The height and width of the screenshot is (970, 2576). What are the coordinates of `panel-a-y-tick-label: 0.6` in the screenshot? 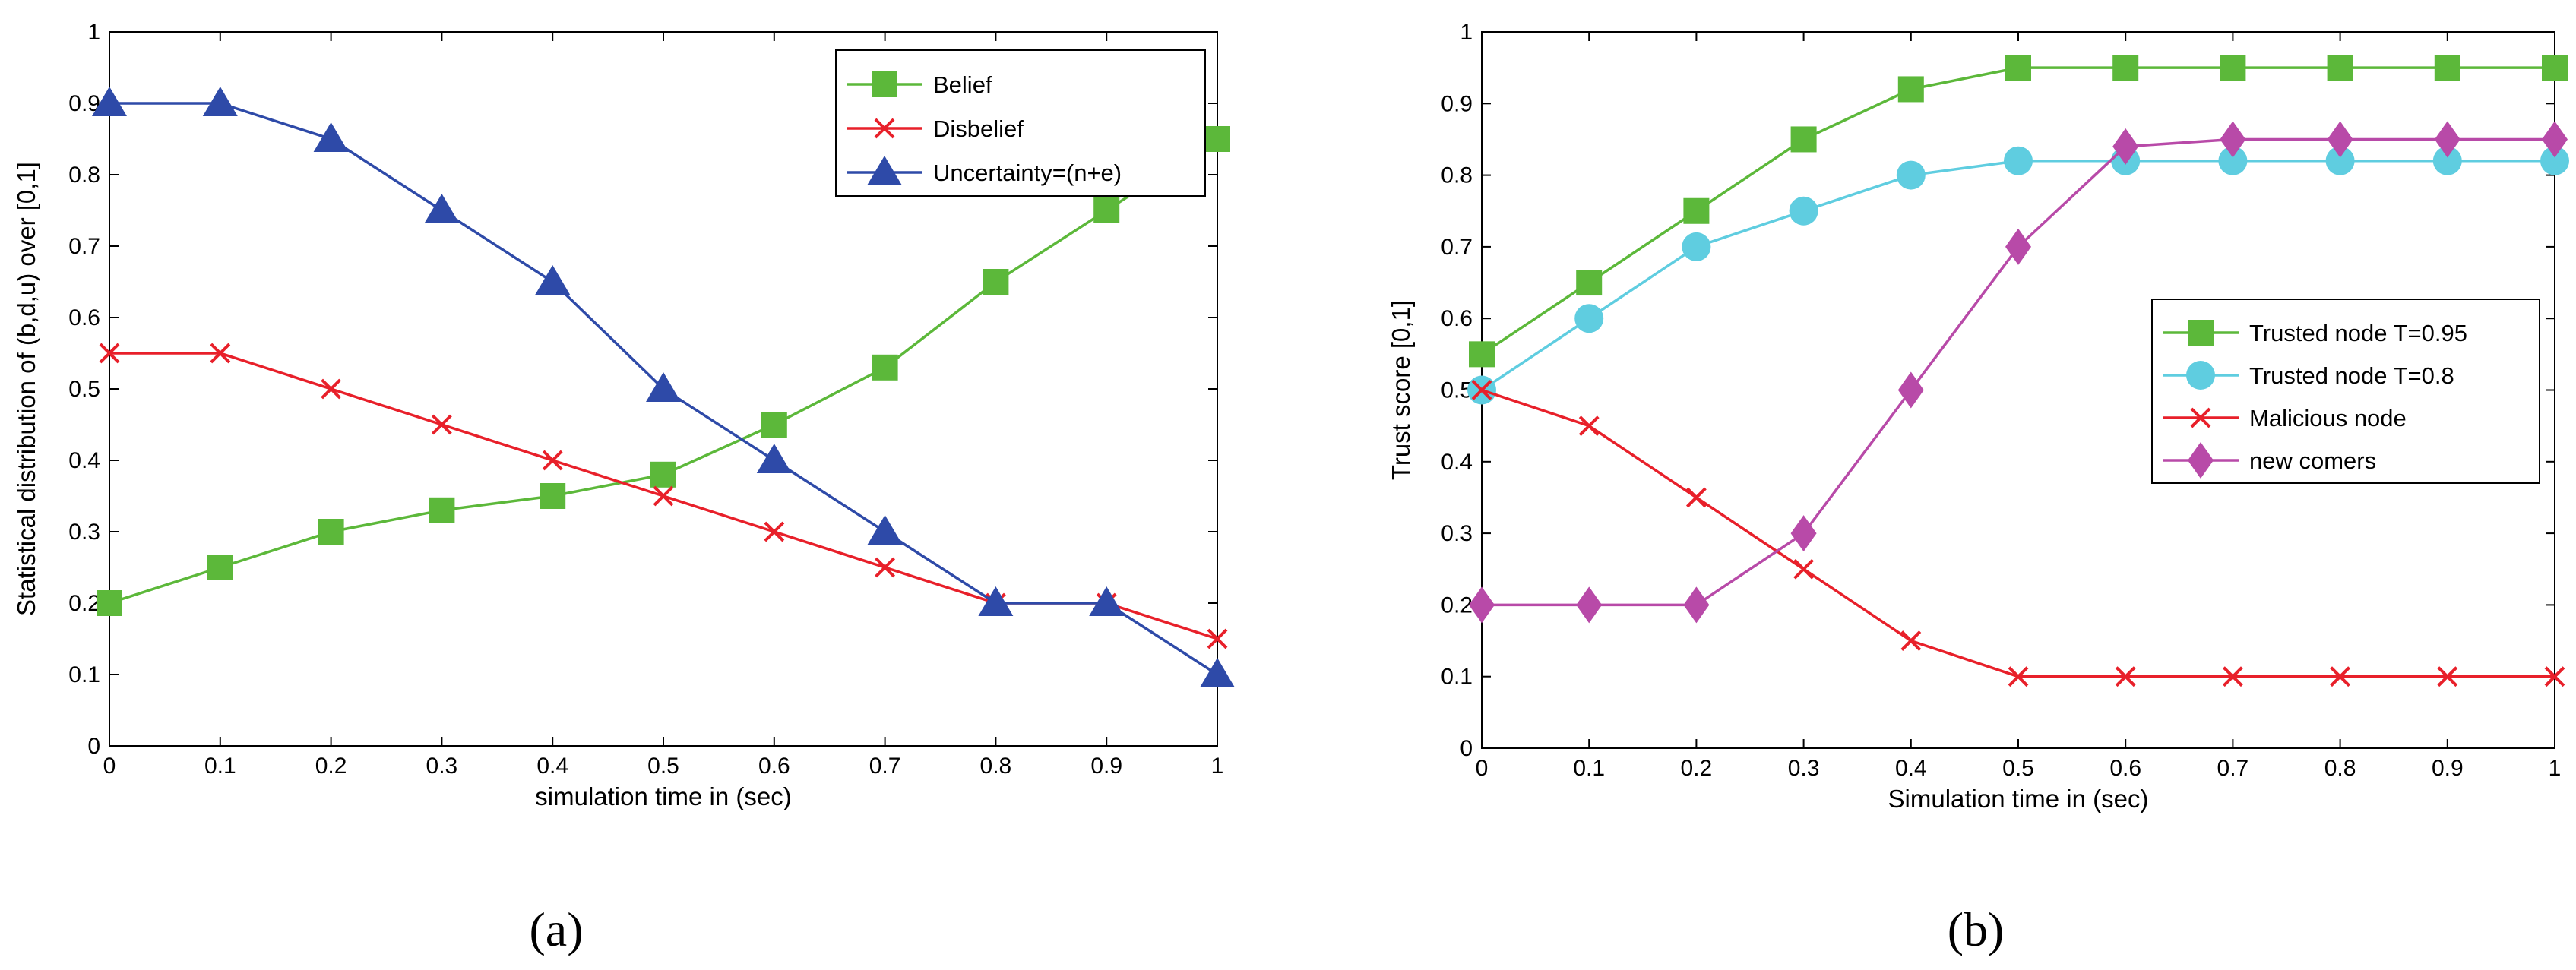 It's located at (84, 317).